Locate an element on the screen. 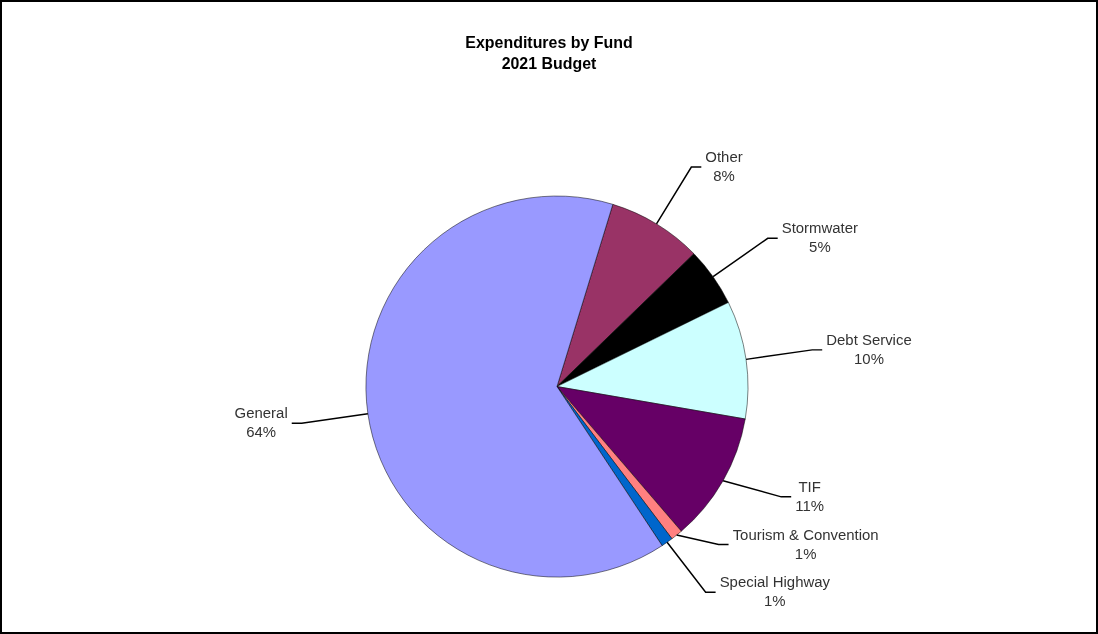  slice-label: Tourism & Convention is located at coordinates (805, 534).